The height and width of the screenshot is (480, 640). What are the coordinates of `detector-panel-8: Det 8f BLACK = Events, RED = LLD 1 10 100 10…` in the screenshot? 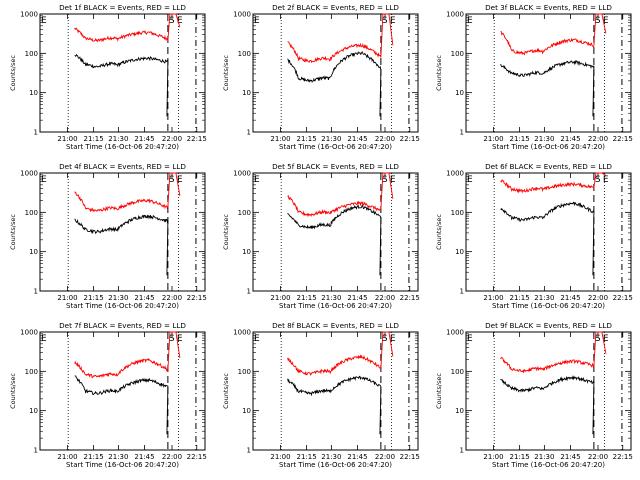 It's located at (321, 395).